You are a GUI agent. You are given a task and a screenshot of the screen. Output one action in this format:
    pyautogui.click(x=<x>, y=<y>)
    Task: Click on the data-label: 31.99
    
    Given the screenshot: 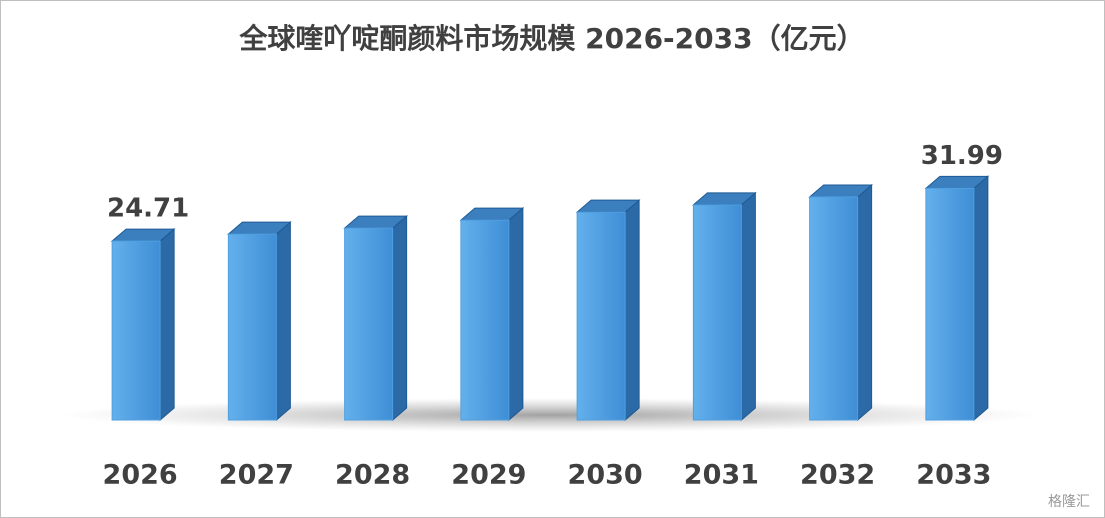 What is the action you would take?
    pyautogui.click(x=962, y=156)
    